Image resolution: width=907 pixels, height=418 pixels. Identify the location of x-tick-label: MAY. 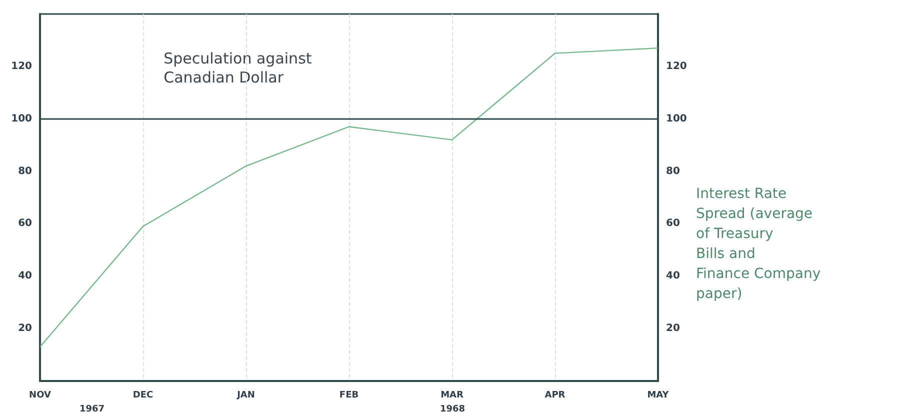
(658, 395).